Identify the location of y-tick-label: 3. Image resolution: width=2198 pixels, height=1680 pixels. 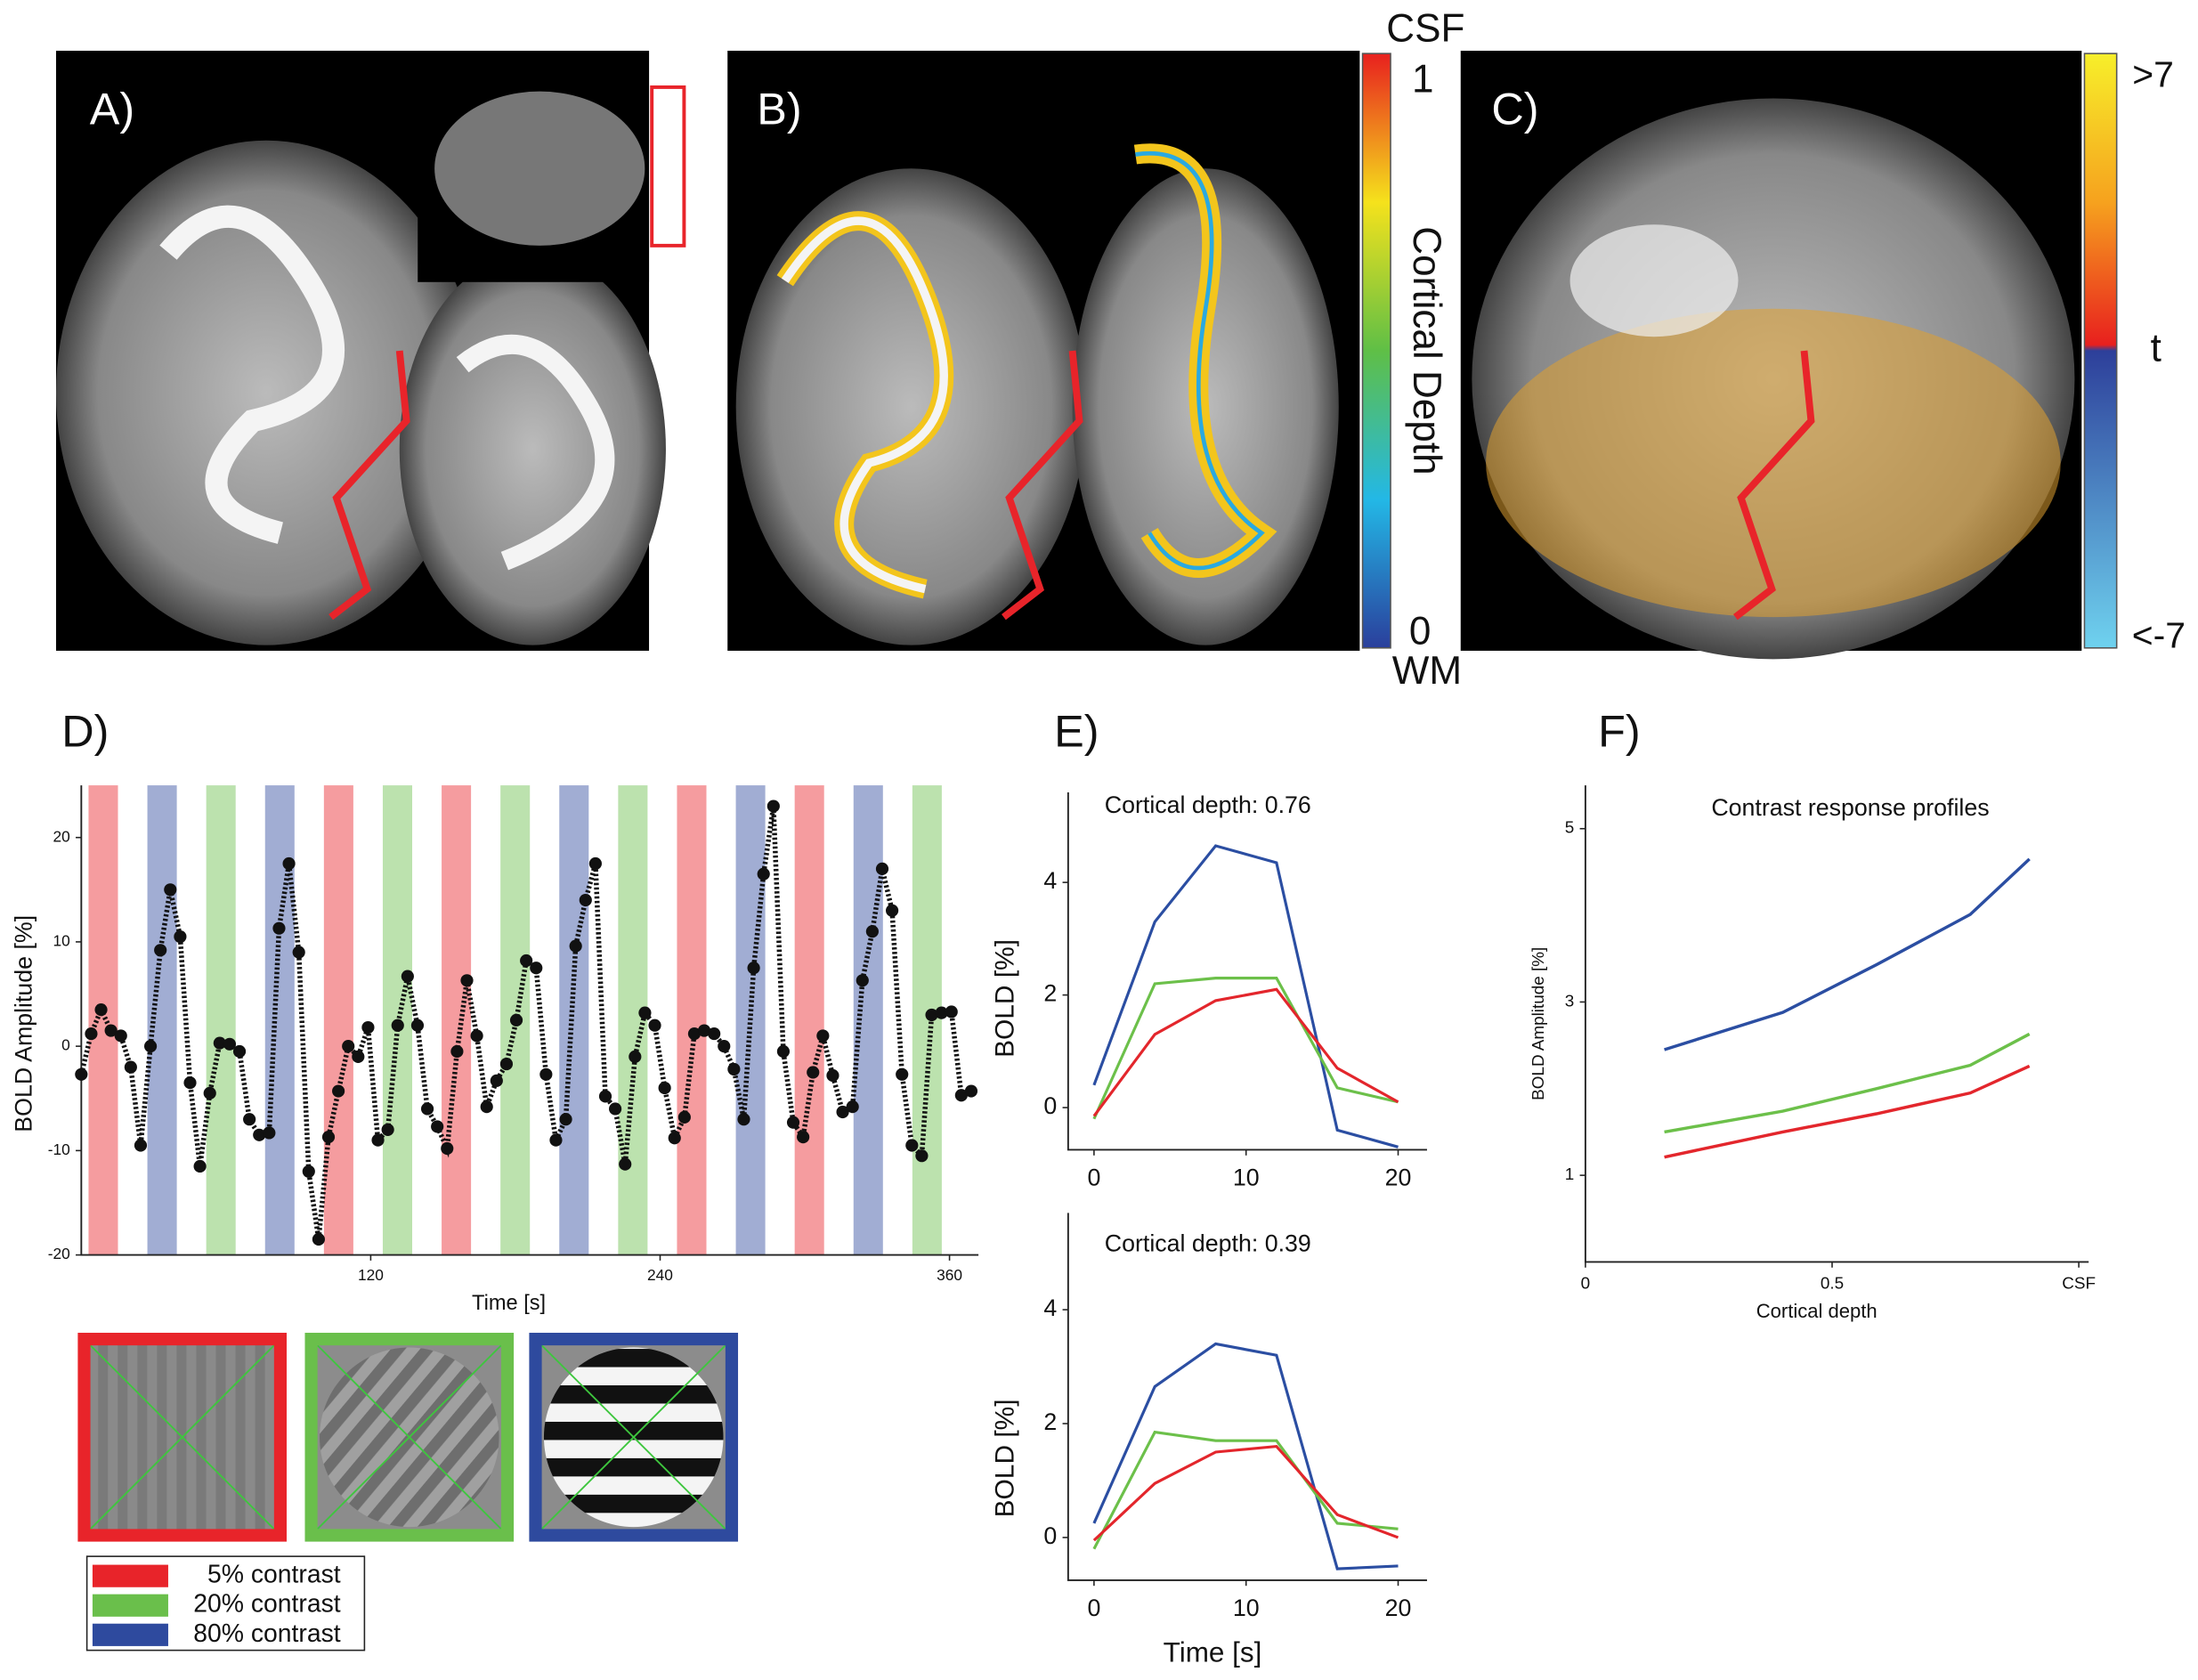
(1570, 1001).